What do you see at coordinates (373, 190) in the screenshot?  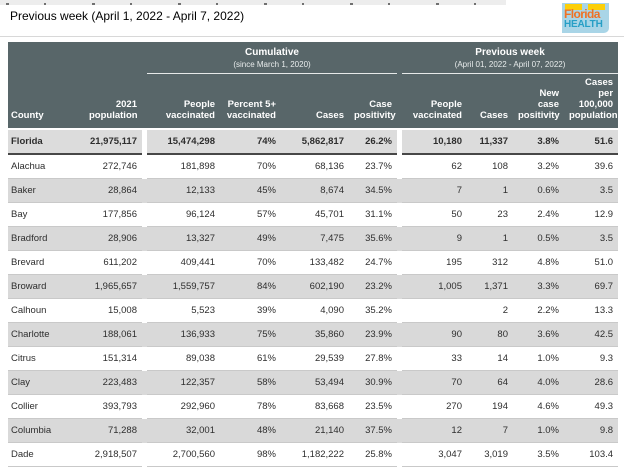 I see `cell-case-positivity: 34.5%` at bounding box center [373, 190].